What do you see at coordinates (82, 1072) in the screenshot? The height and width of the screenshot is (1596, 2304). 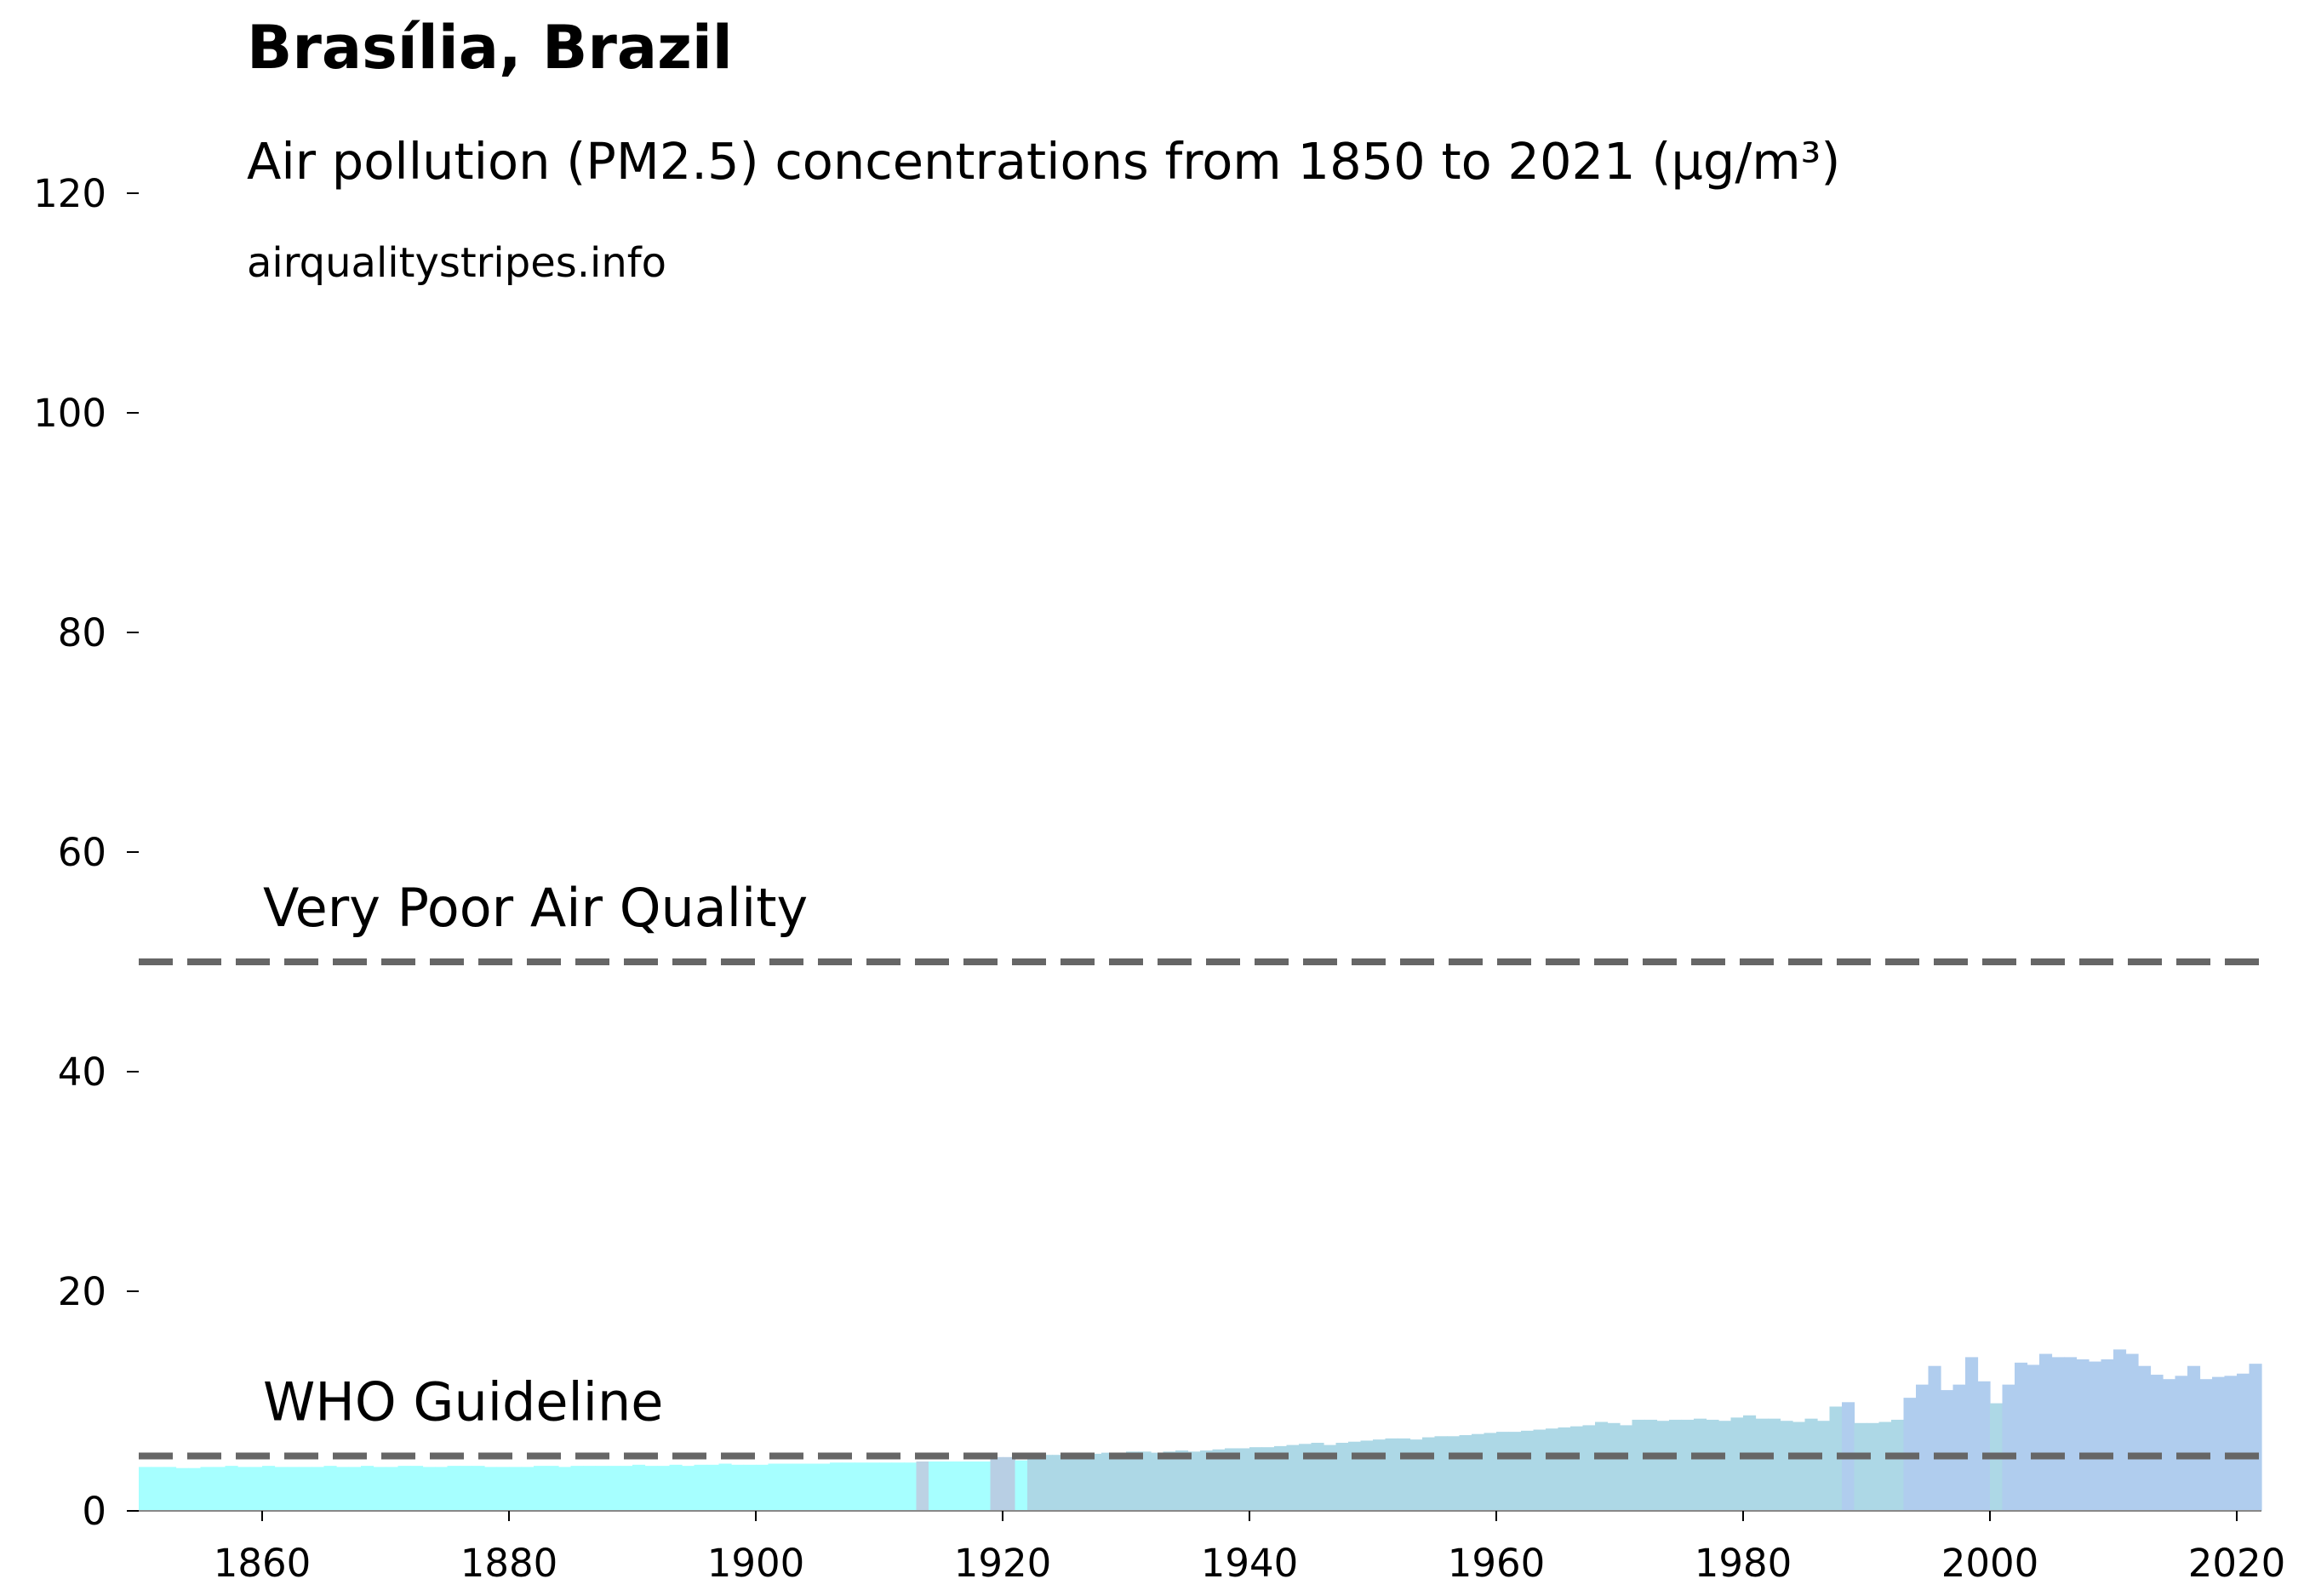 I see `y-tick-label: 40` at bounding box center [82, 1072].